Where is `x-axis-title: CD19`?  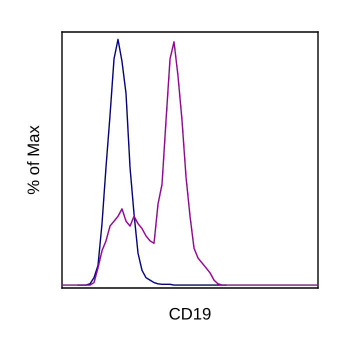 x-axis-title: CD19 is located at coordinates (190, 314).